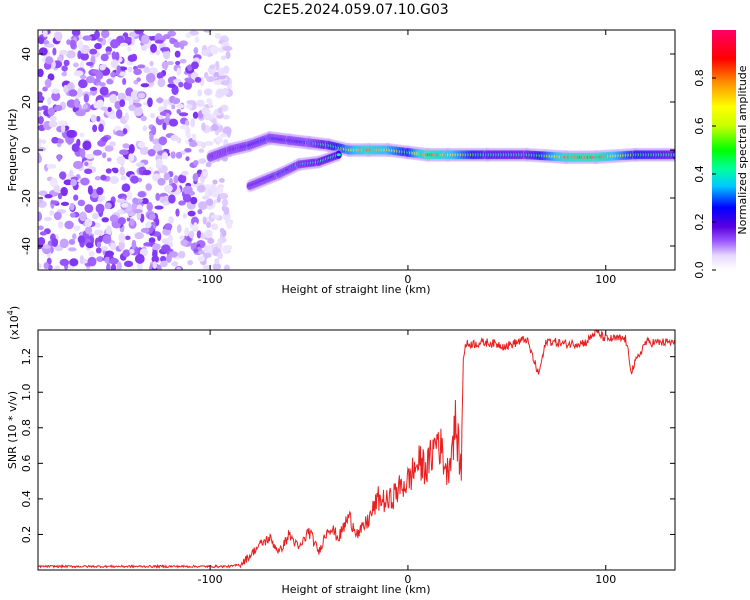  I want to click on x-tick-label: -100, so click(210, 279).